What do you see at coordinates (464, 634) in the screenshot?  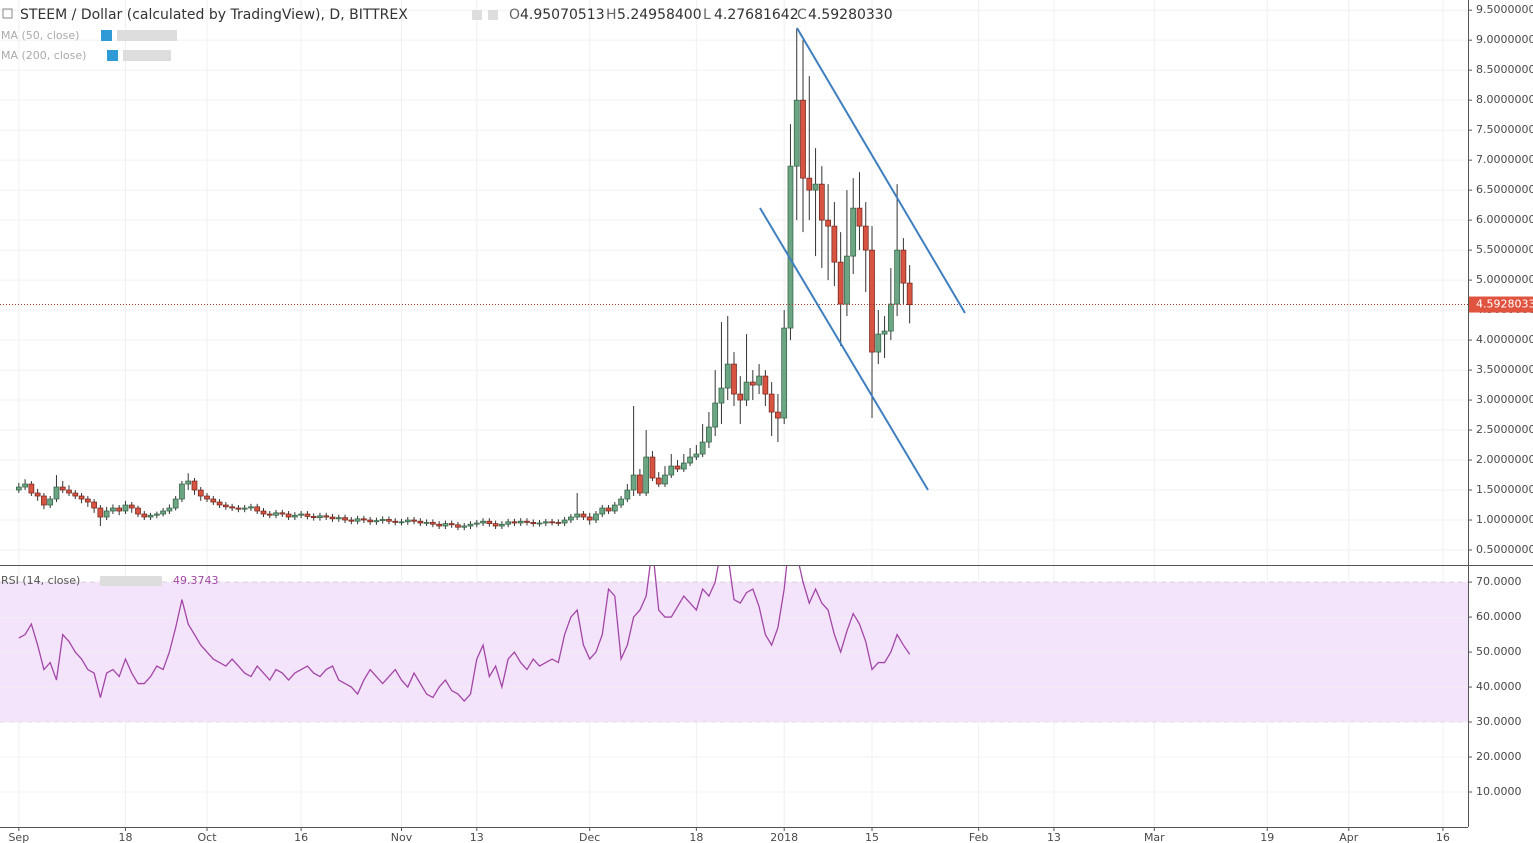 I see `rsi-line` at bounding box center [464, 634].